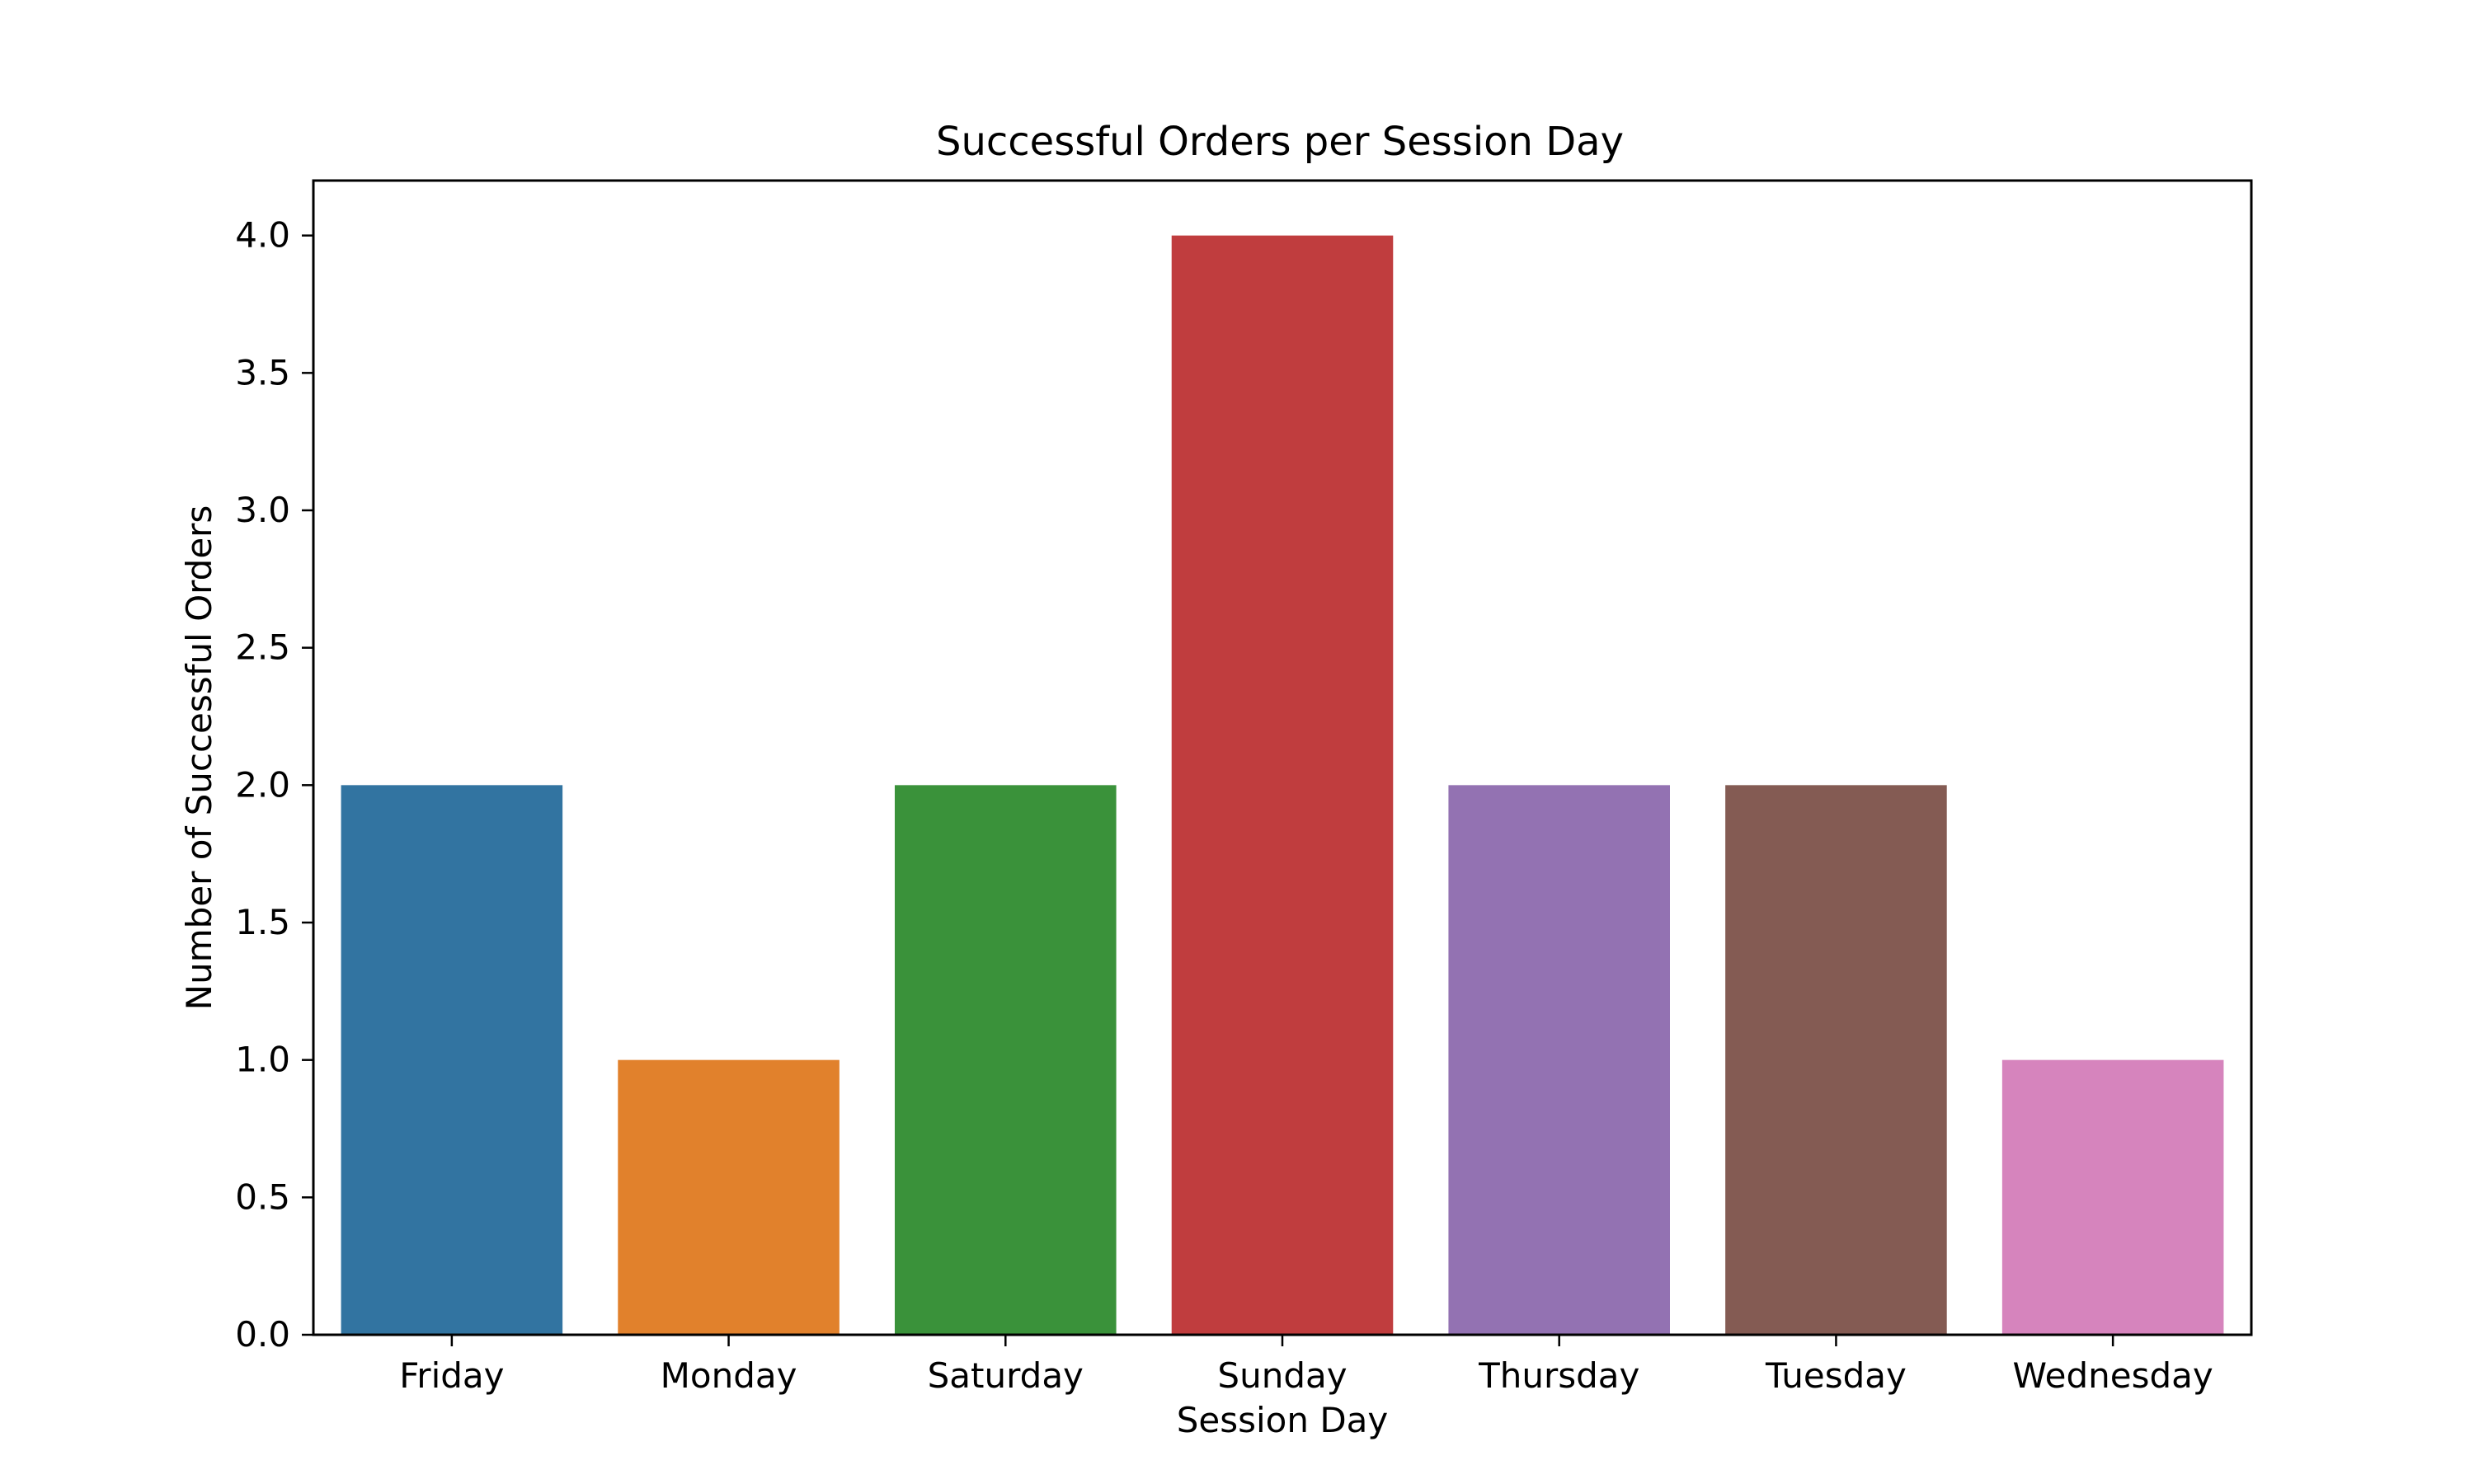 This screenshot has width=2474, height=1484. I want to click on x-tick-label-friday: Friday, so click(451, 1375).